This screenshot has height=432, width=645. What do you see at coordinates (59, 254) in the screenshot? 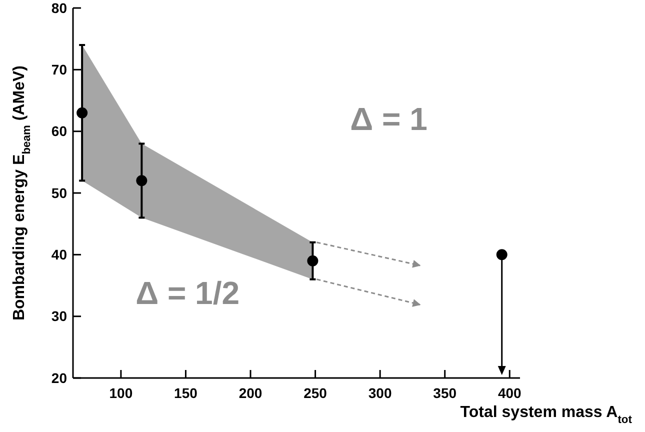
I see `y-tick-label: 40` at bounding box center [59, 254].